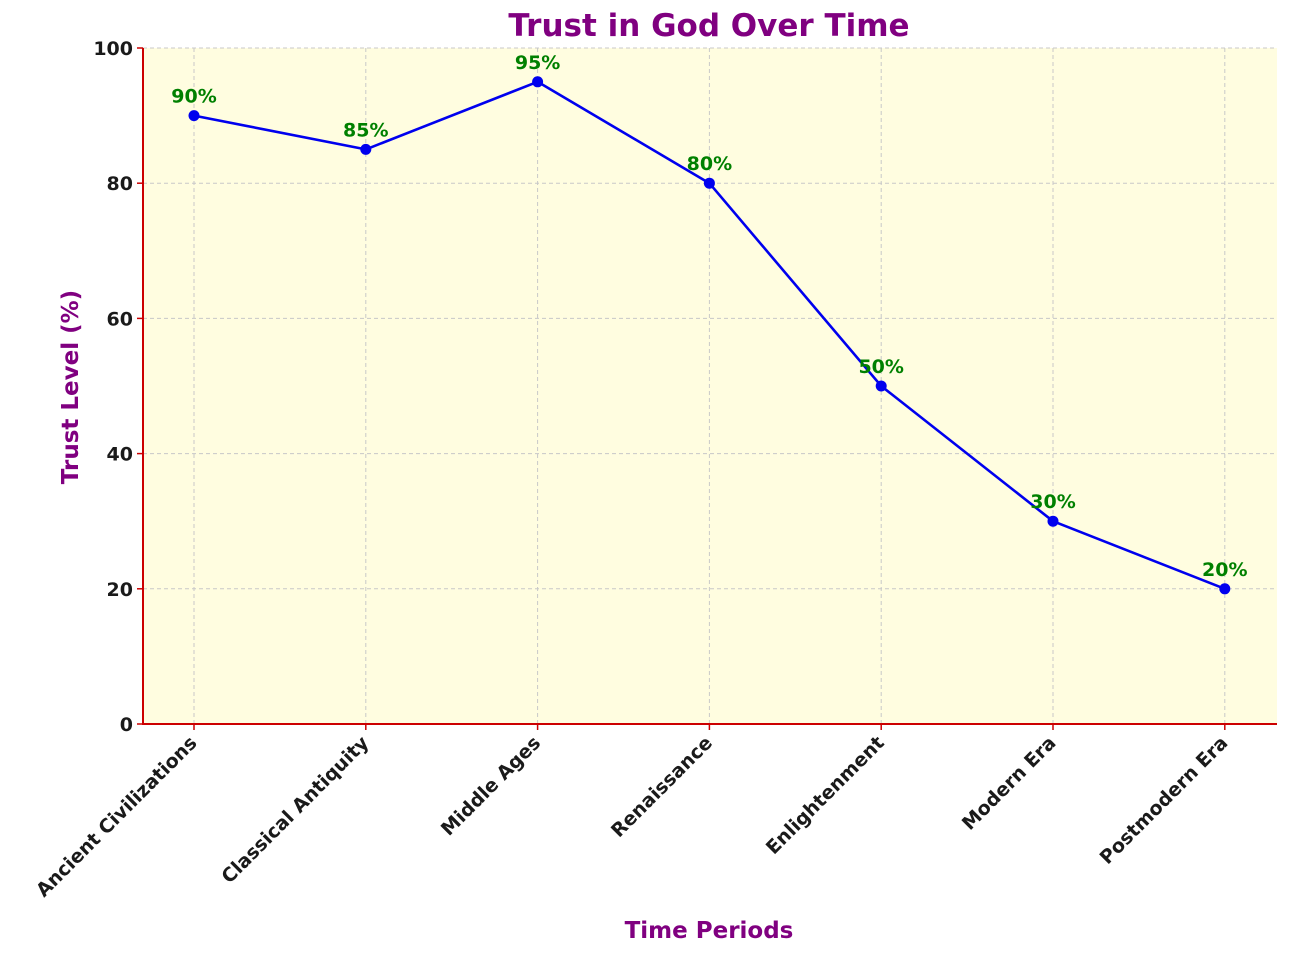 This screenshot has width=1290, height=956. What do you see at coordinates (120, 184) in the screenshot?
I see `y-tick-label: 80` at bounding box center [120, 184].